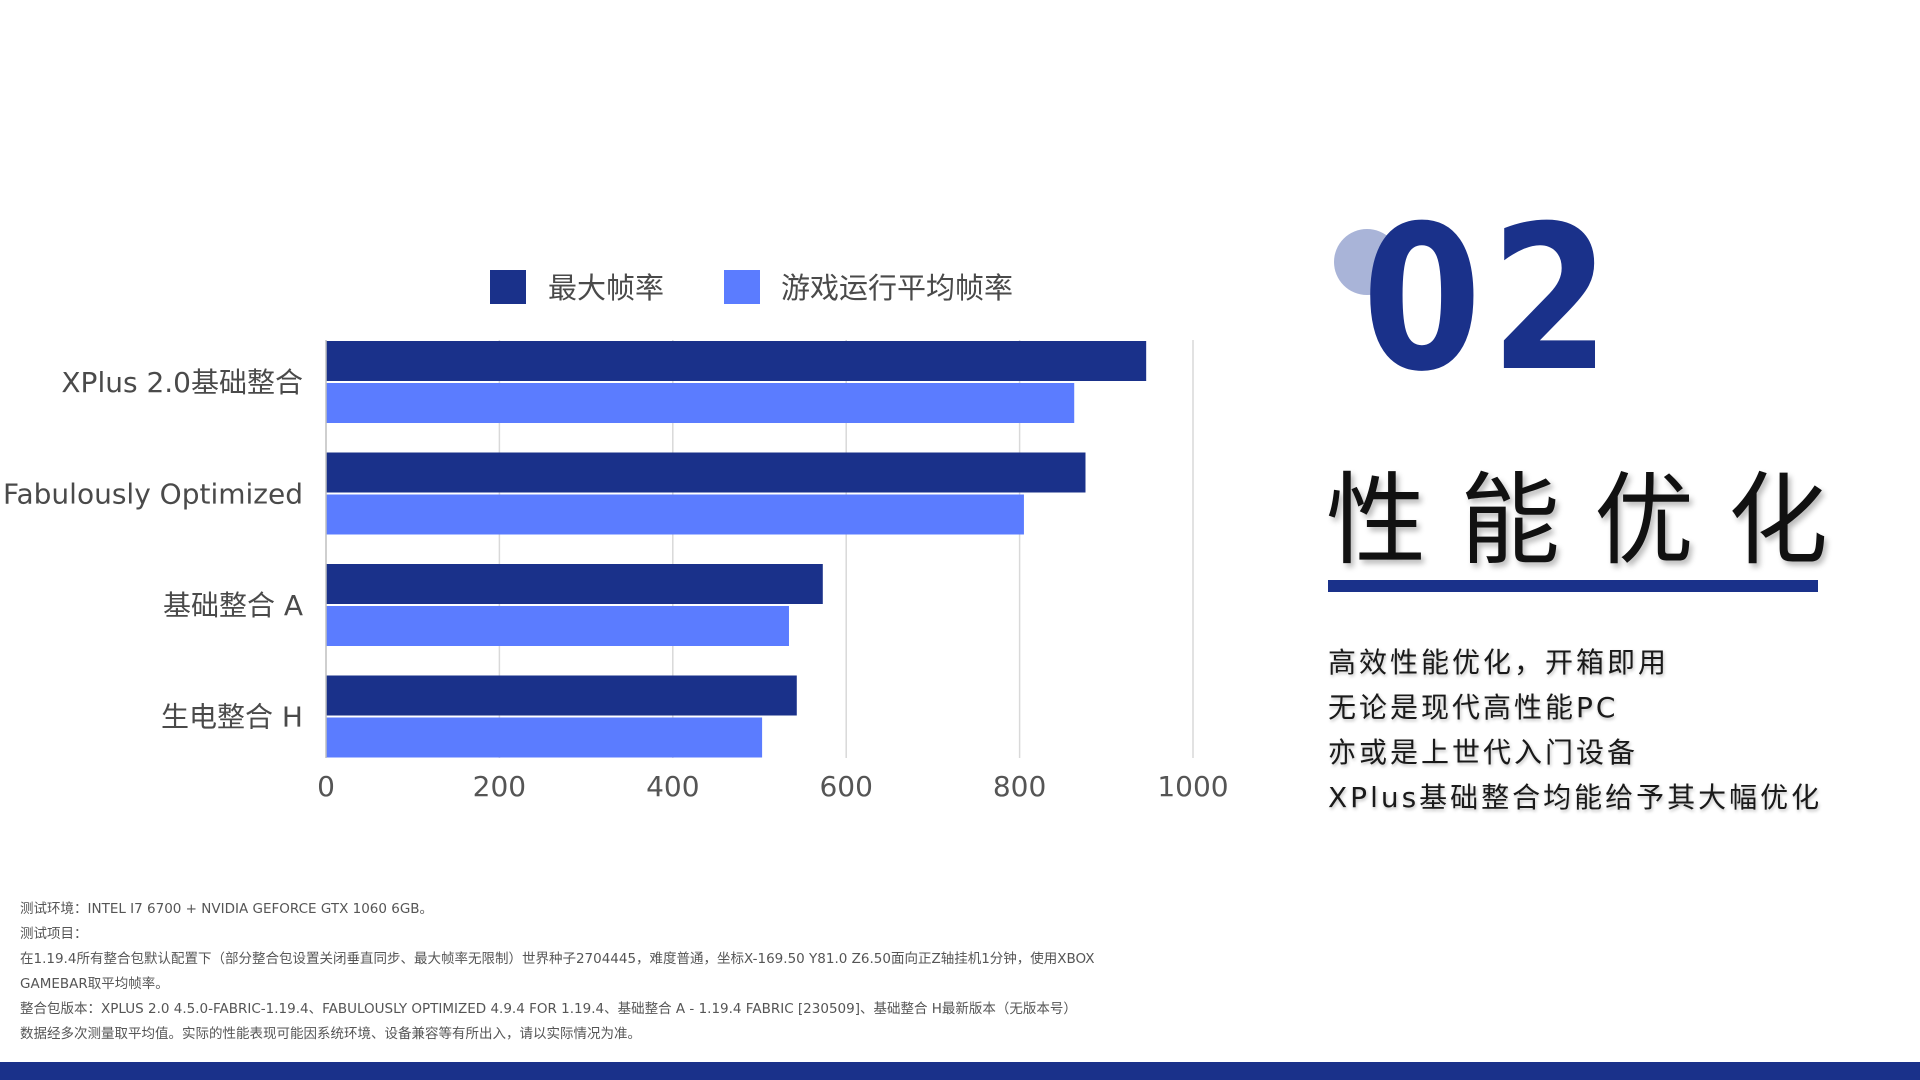 This screenshot has height=1080, width=1920. I want to click on x-tick-label: 800, so click(1019, 786).